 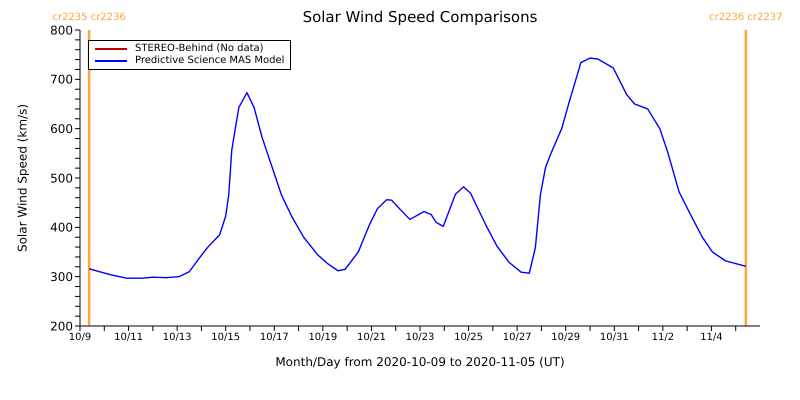 I want to click on x-tick-label: 11/4, so click(x=711, y=338).